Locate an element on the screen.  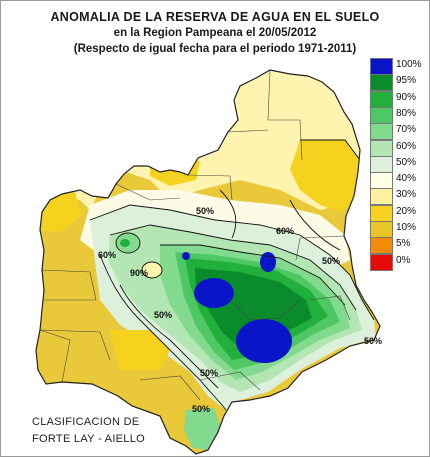
contour-east is located at coordinates (315, 225).